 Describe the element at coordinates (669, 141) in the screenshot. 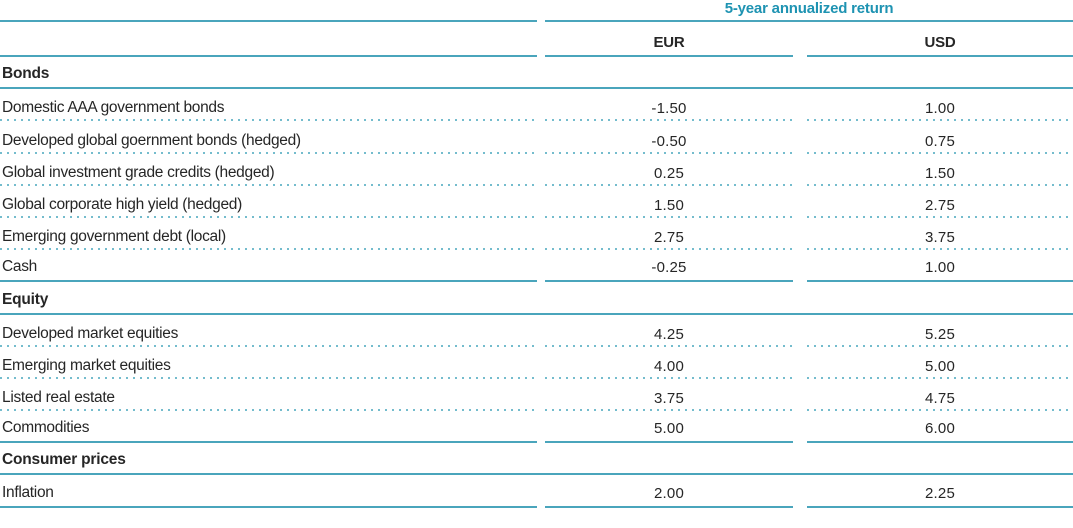

I see `eur-value: -0.50` at that location.